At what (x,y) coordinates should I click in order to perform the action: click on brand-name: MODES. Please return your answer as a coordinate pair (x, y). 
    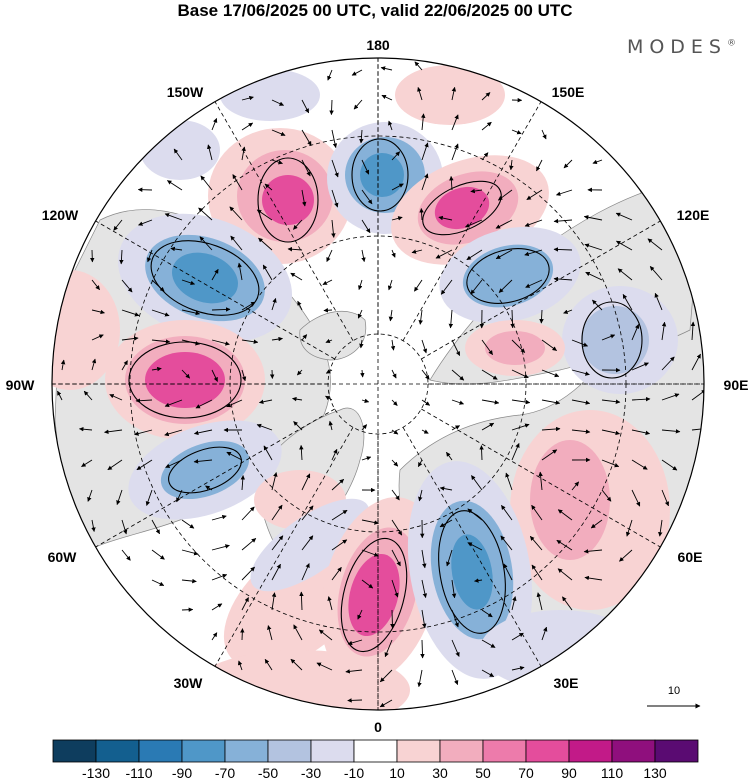
    Looking at the image, I should click on (676, 47).